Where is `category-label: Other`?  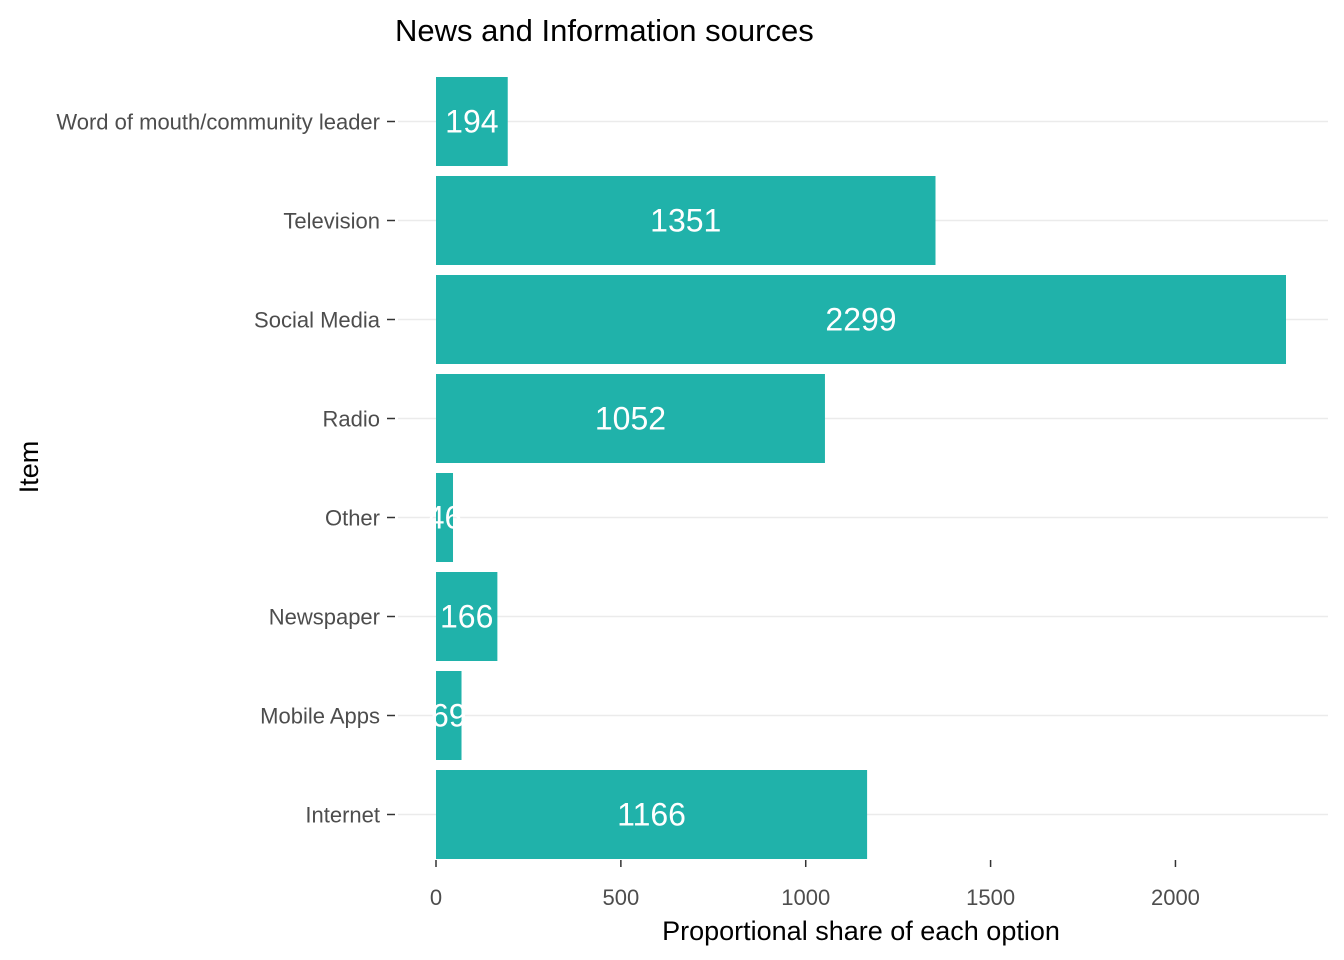
category-label: Other is located at coordinates (352, 518).